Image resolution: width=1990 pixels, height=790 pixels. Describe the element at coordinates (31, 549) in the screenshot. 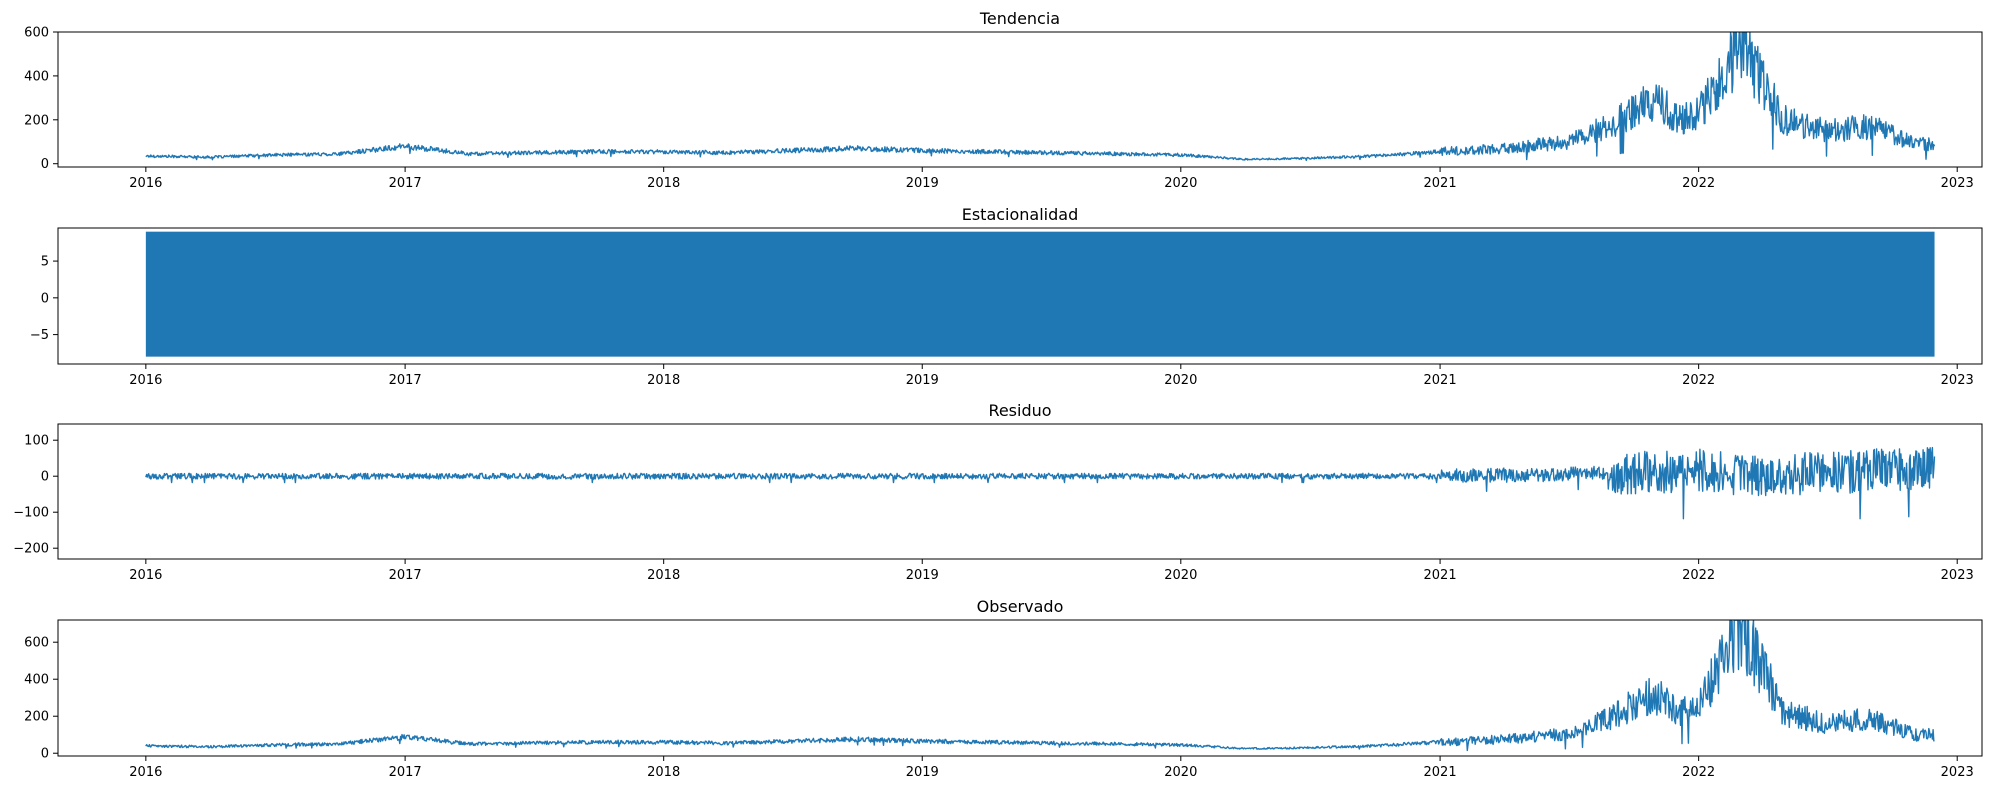

I see `y-tick-label: −200` at that location.